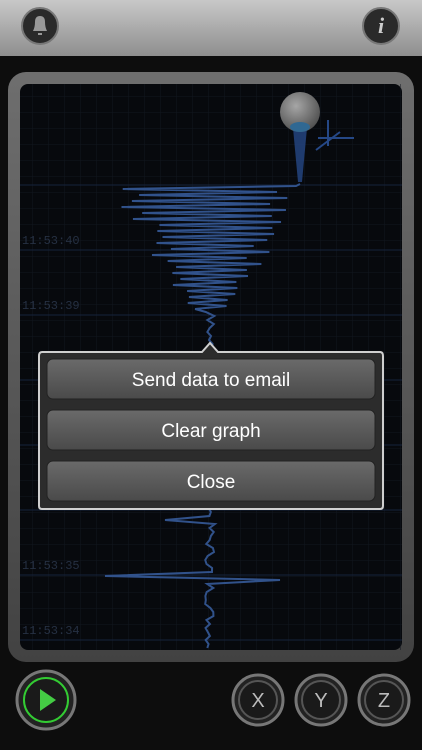 This screenshot has width=422, height=750. Describe the element at coordinates (40, 26) in the screenshot. I see `bell-button` at that location.